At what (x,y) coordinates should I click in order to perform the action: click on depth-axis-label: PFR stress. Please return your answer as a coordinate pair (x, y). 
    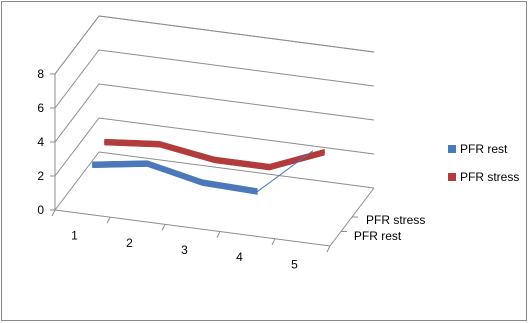
    Looking at the image, I should click on (395, 220).